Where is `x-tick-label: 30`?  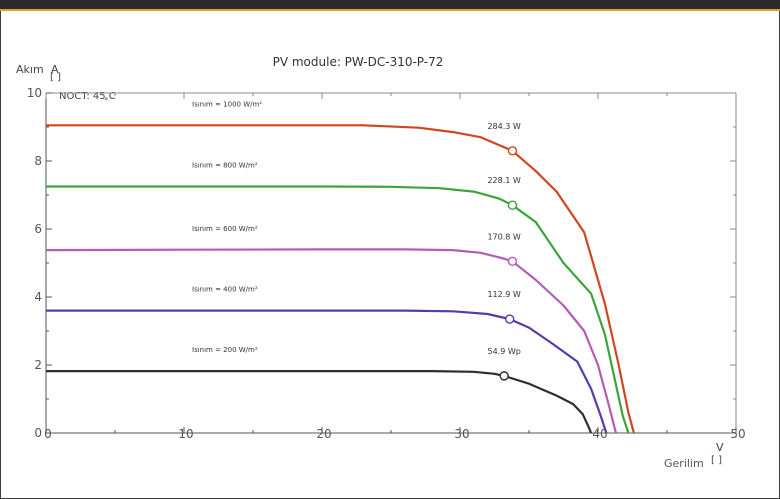
x-tick-label: 30 is located at coordinates (461, 434).